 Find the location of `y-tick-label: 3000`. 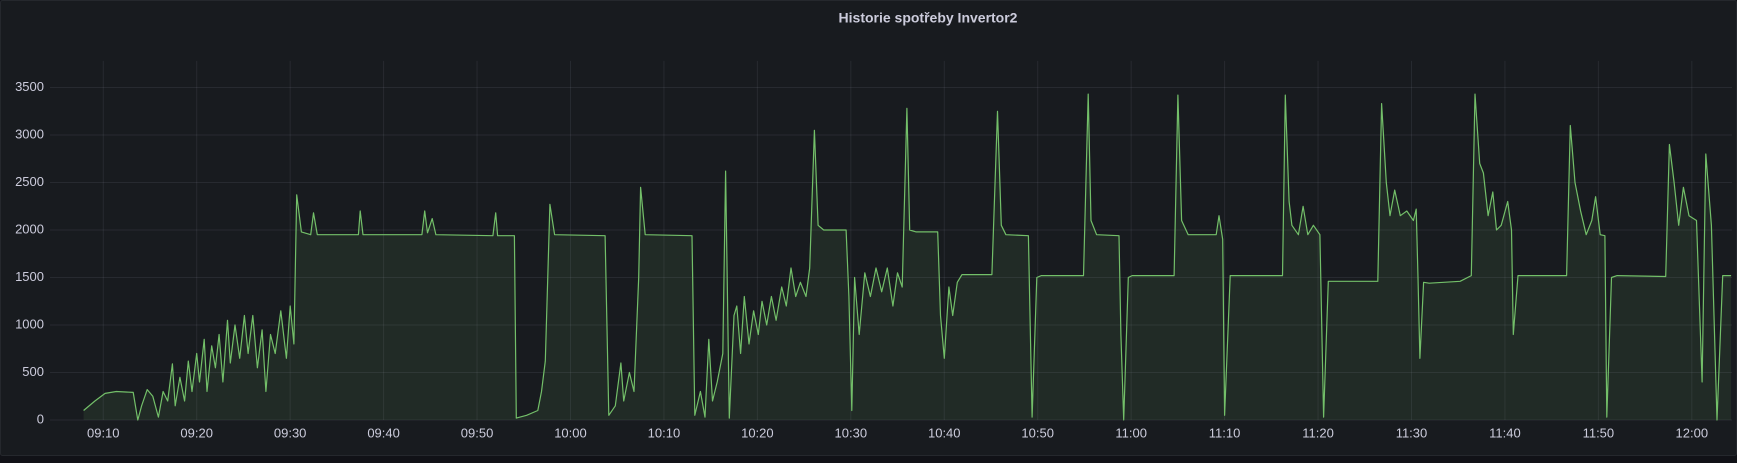

y-tick-label: 3000 is located at coordinates (29, 133).